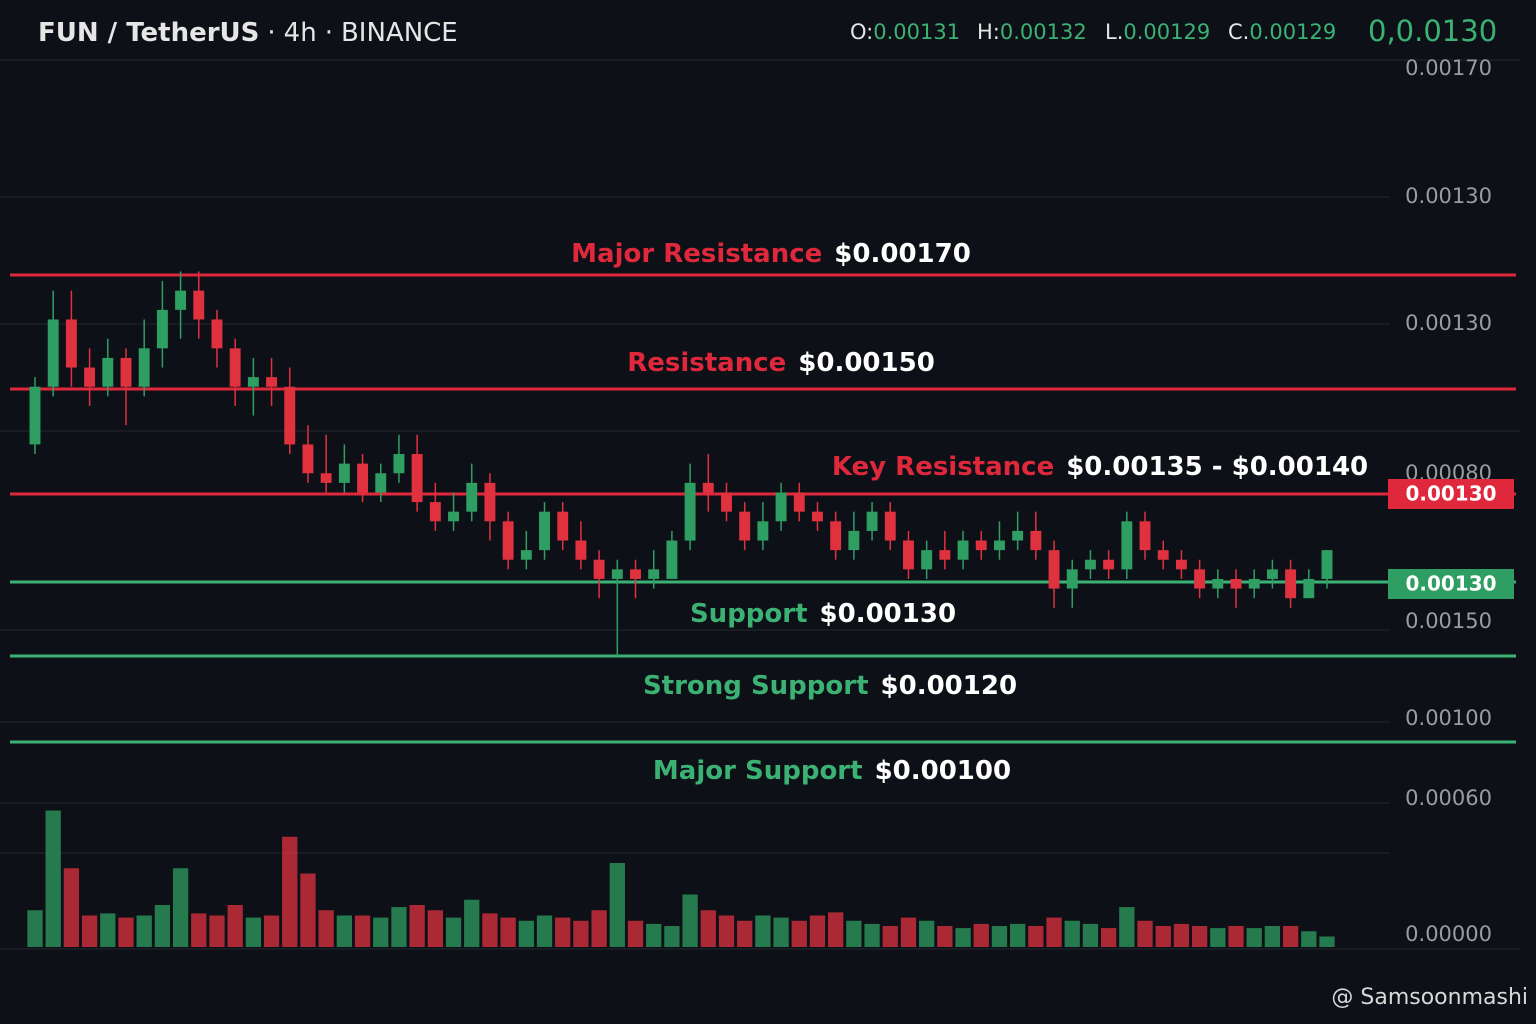 This screenshot has width=1536, height=1024. Describe the element at coordinates (1448, 798) in the screenshot. I see `price-axis-label: 0.00060` at that location.